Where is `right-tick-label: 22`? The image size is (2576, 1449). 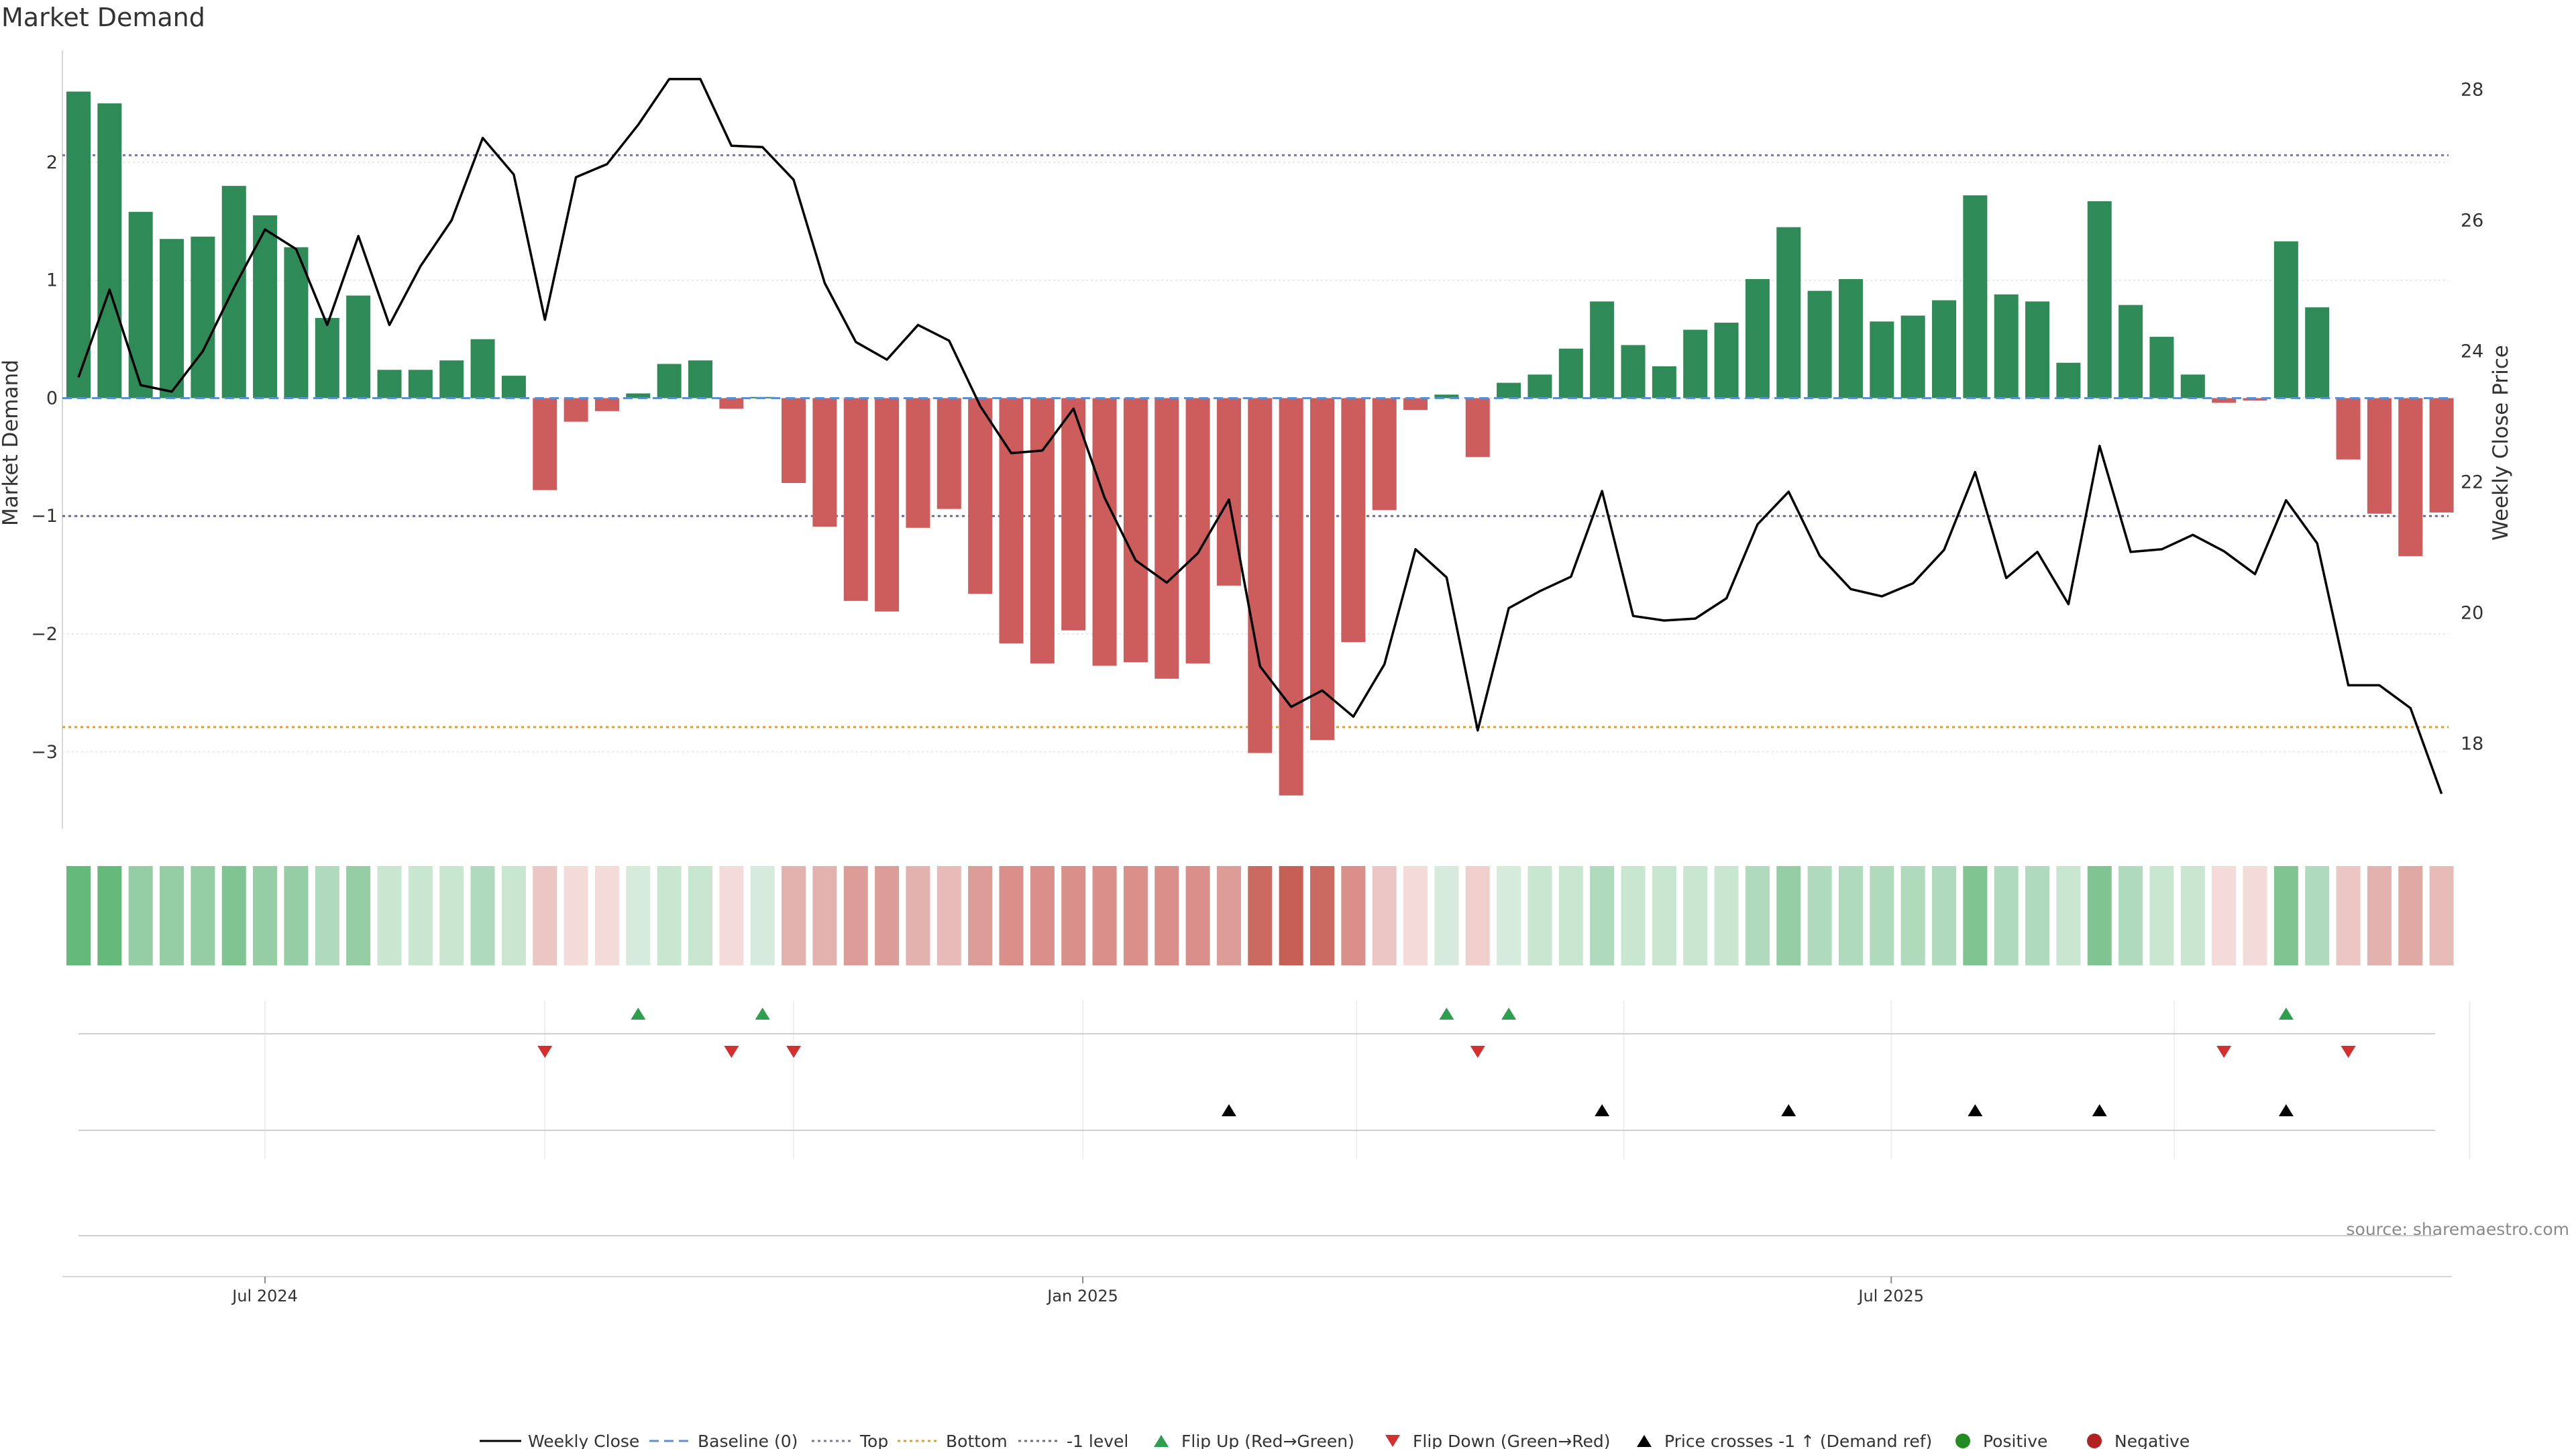
right-tick-label: 22 is located at coordinates (2472, 482).